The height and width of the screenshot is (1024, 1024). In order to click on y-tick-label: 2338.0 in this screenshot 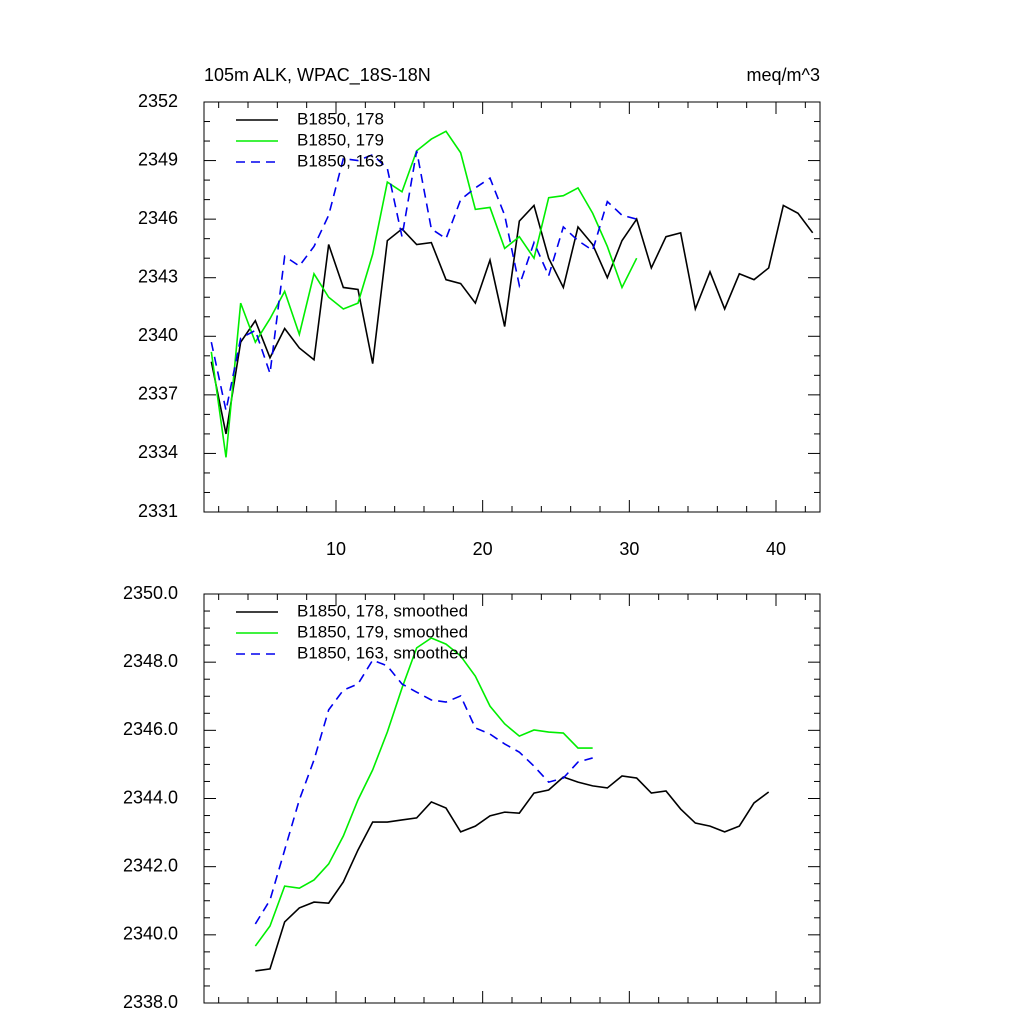, I will do `click(150, 1002)`.